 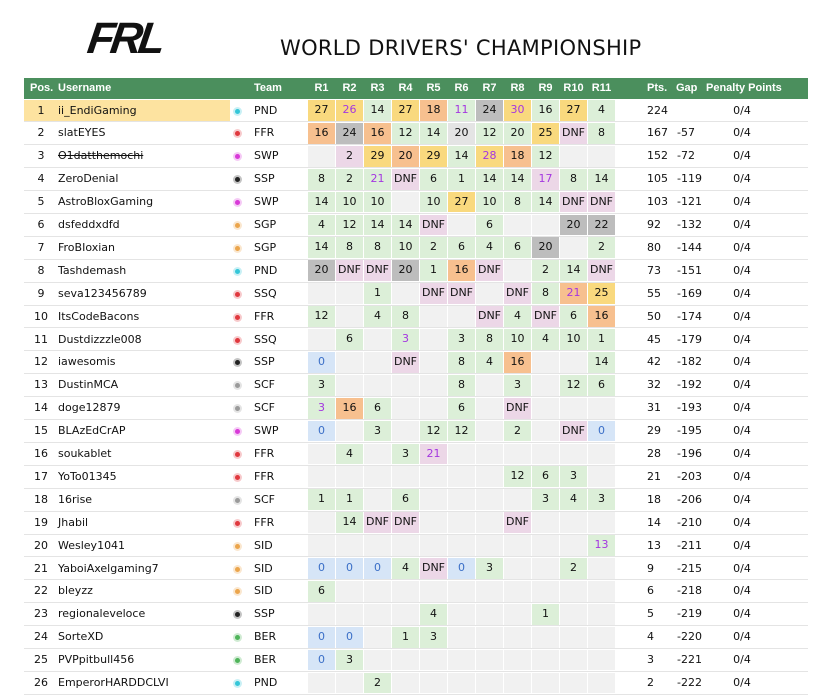 What do you see at coordinates (73, 522) in the screenshot?
I see `username: Jhabil` at bounding box center [73, 522].